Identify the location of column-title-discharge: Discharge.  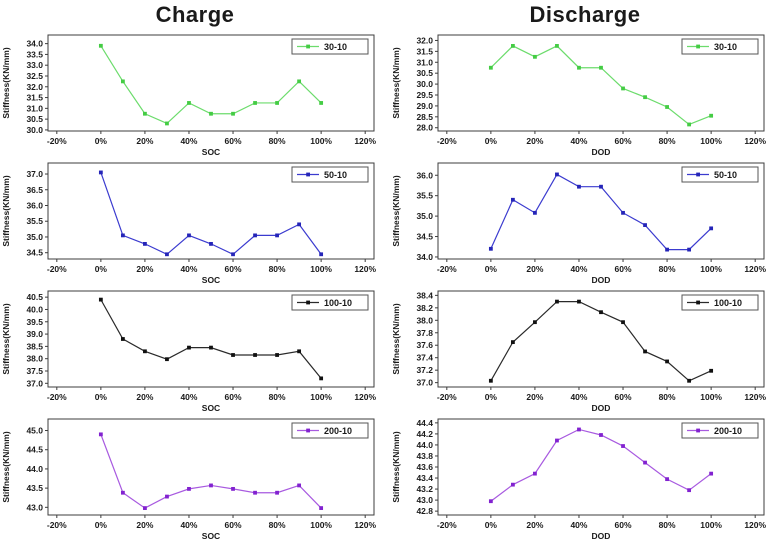
(585, 14).